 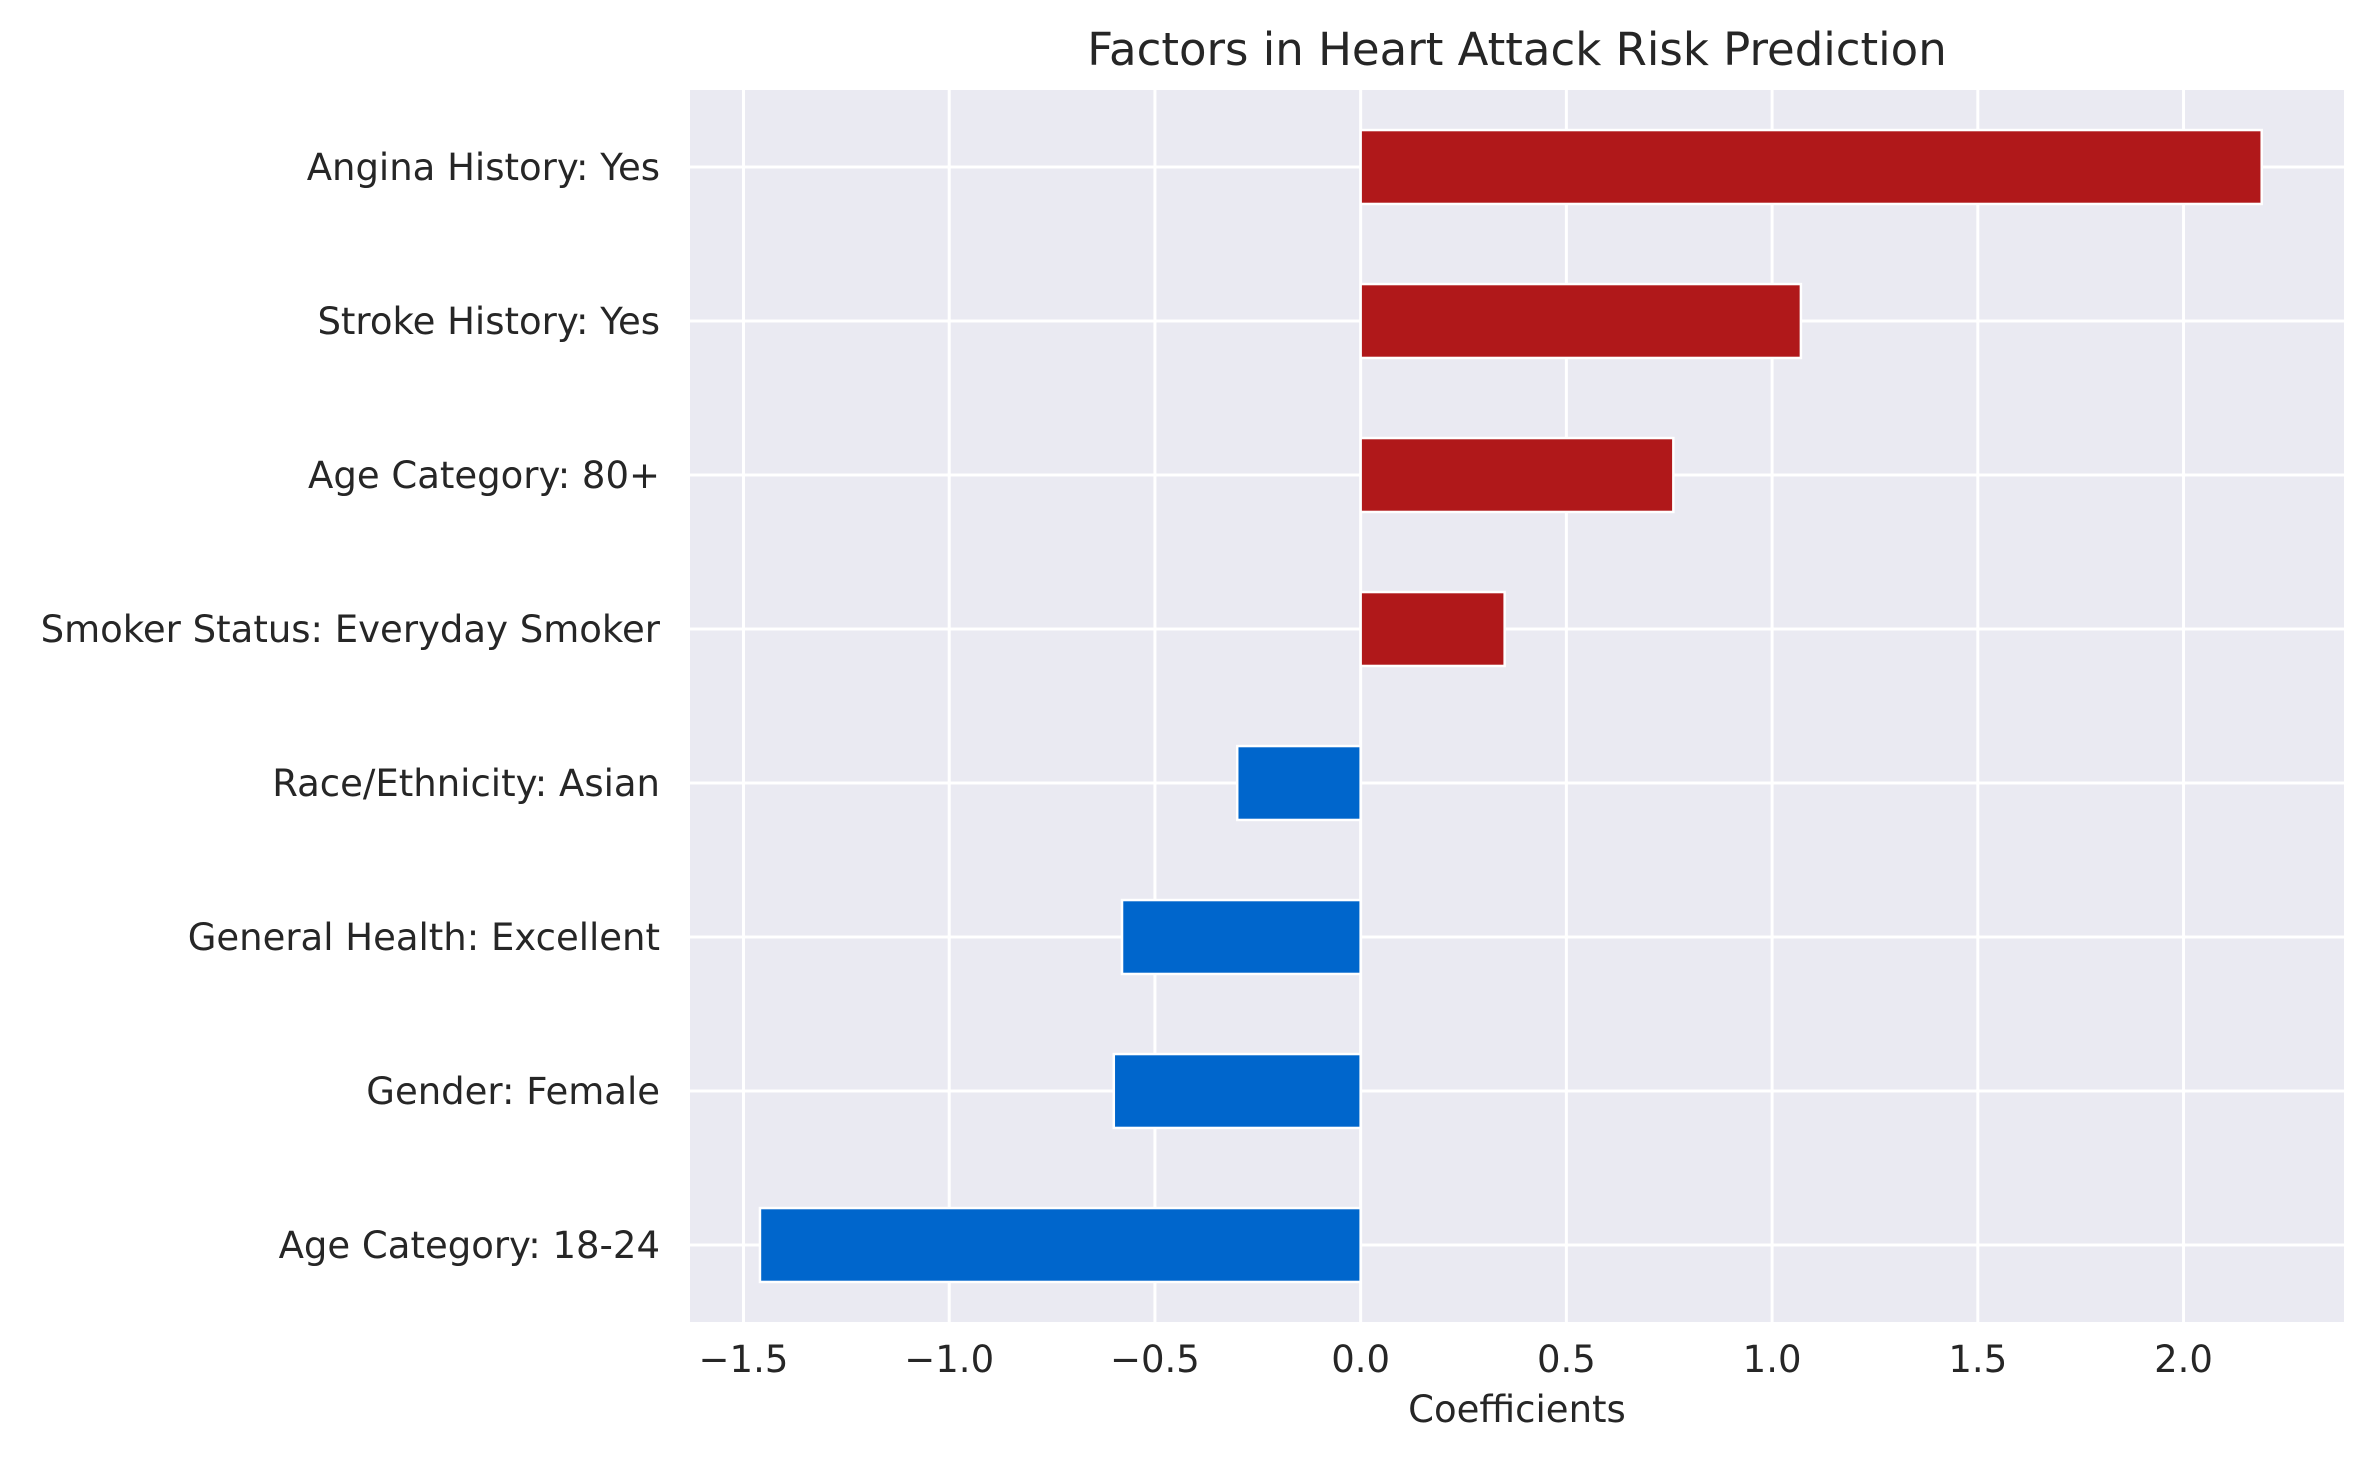 What do you see at coordinates (949, 1359) in the screenshot?
I see `x-tick-label: −1.0` at bounding box center [949, 1359].